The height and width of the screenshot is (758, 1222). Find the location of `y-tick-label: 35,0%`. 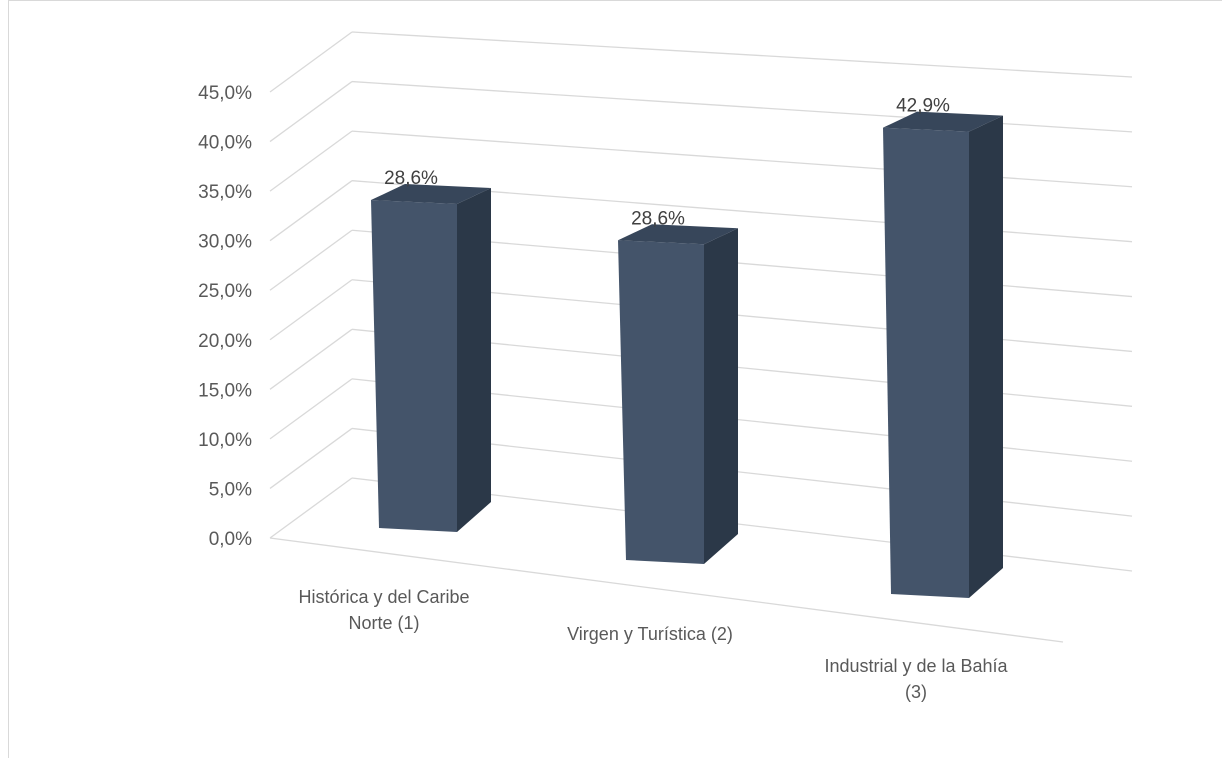

y-tick-label: 35,0% is located at coordinates (225, 192).